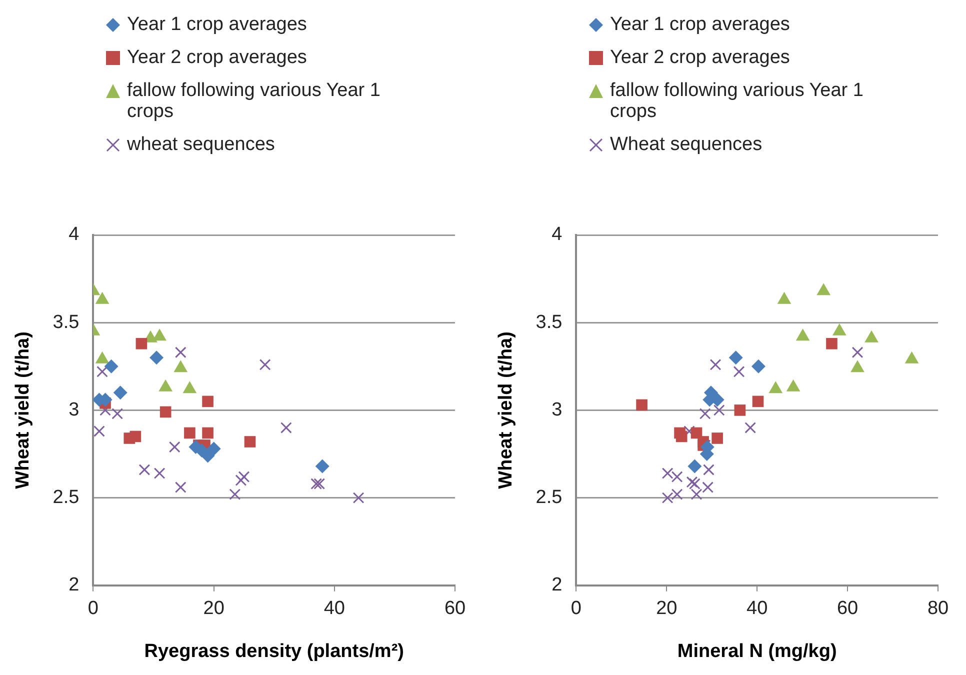  I want to click on x-axis-title: Ryegrass density (plants/m²), so click(274, 651).